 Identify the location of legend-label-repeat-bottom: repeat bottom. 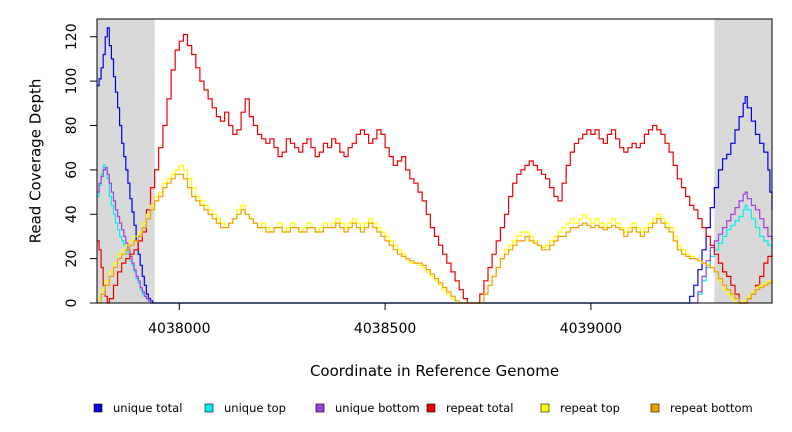
(711, 408).